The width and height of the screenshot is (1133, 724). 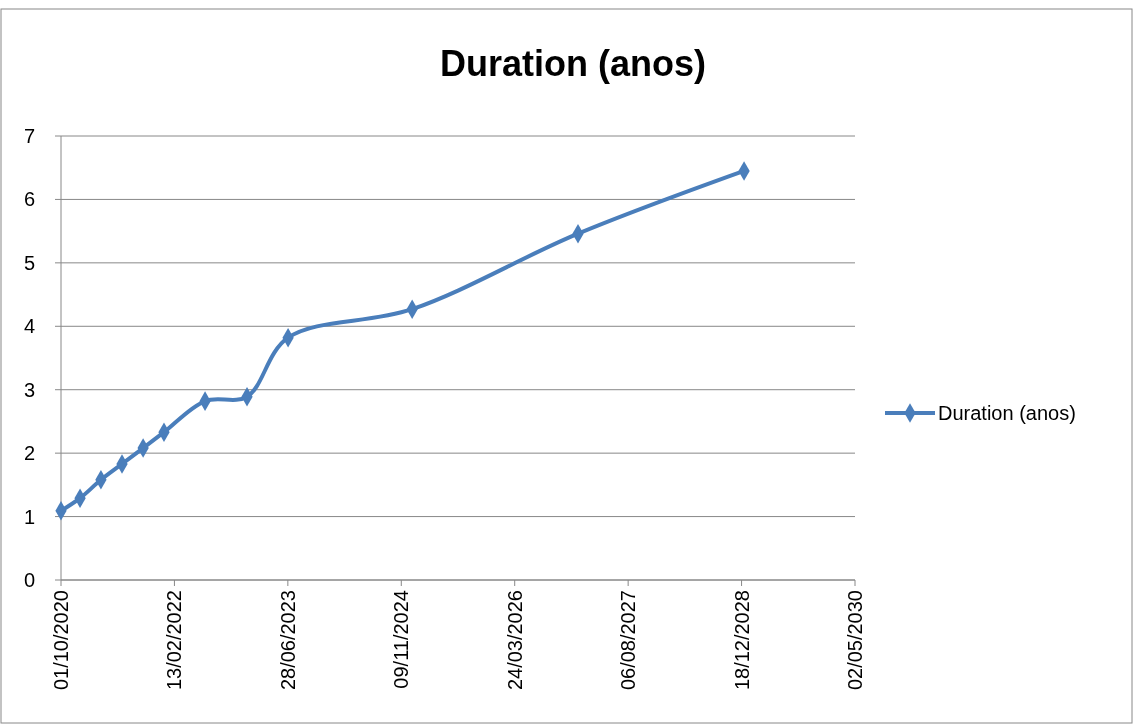 I want to click on x-tick-label: 24/03/2026, so click(x=514, y=640).